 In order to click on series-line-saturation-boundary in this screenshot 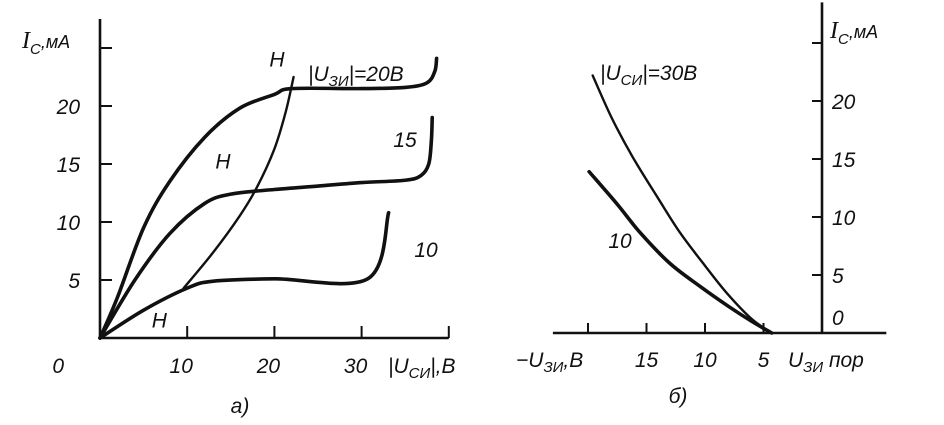, I will do `click(238, 182)`.